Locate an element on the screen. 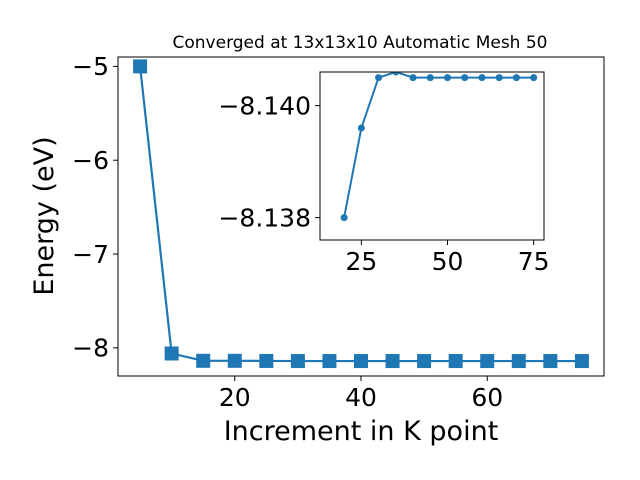  main-y-tick-label: −6 is located at coordinates (90, 160).